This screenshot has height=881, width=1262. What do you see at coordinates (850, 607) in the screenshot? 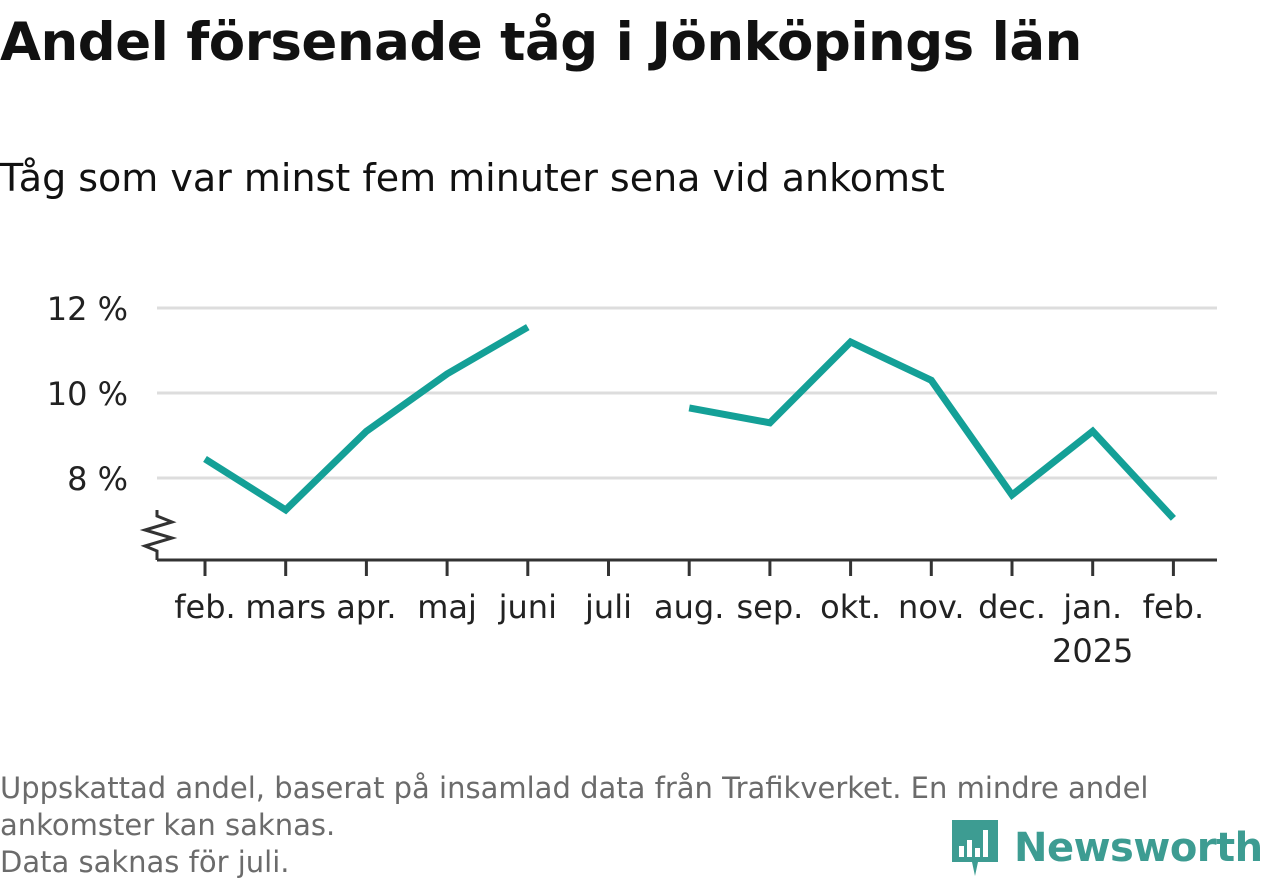
I see `x-tick-label-8: okt.` at bounding box center [850, 607].